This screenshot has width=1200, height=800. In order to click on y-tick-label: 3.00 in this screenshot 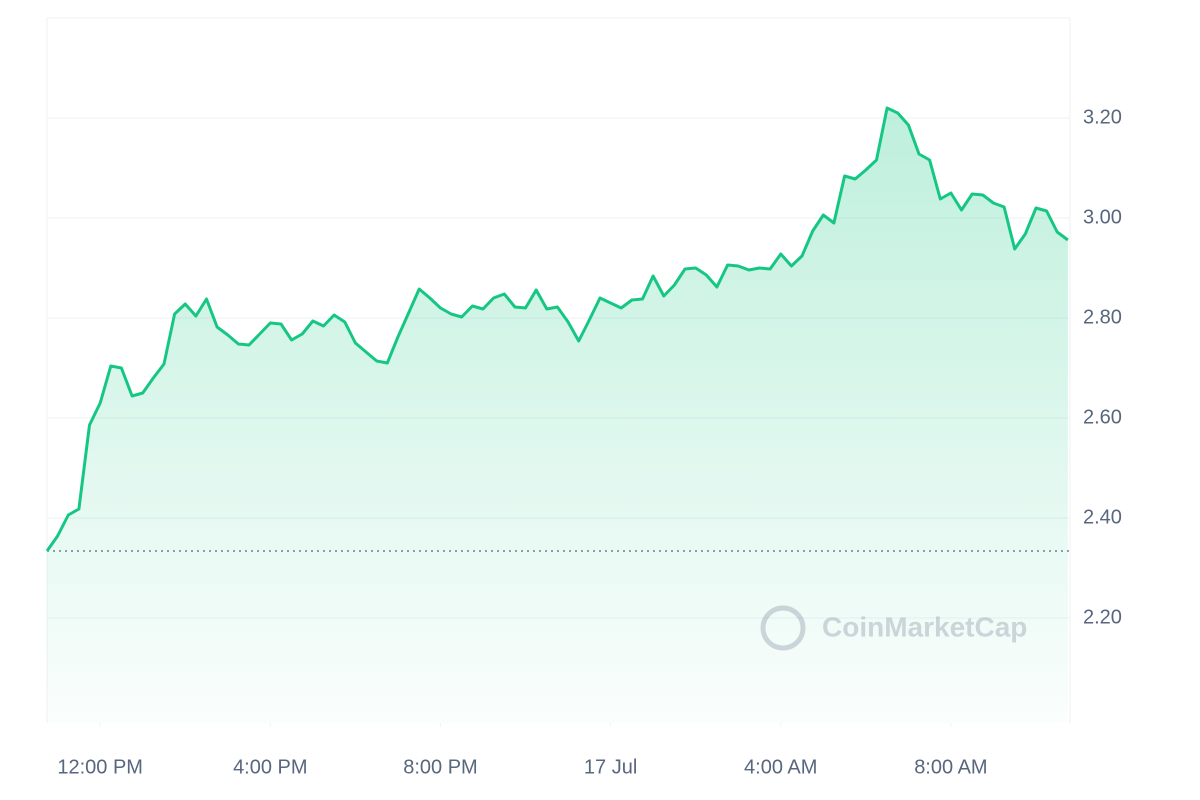, I will do `click(1102, 217)`.